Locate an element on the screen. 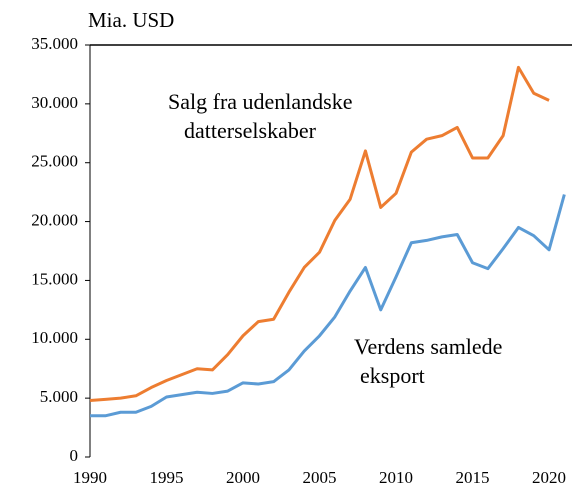  y-tick-label: 15.000 is located at coordinates (54, 278).